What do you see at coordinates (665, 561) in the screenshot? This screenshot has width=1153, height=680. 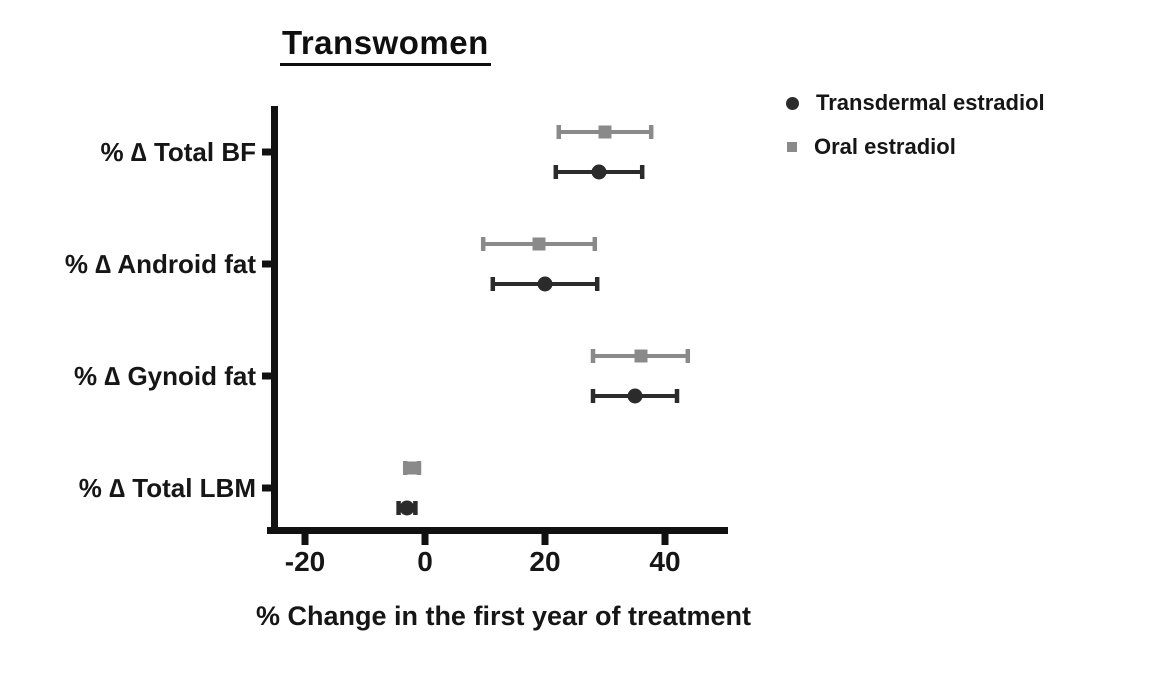 I see `x-tick-label-40: 40` at bounding box center [665, 561].